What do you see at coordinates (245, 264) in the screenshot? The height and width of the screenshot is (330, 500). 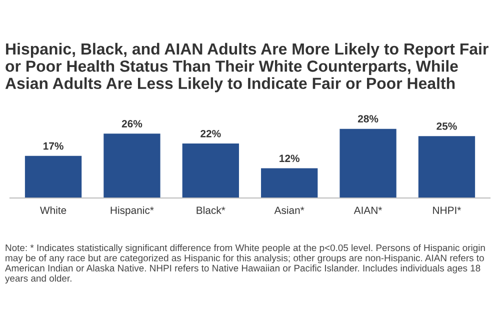 I see `text: Note: * Indicates statistically significant difference from White people at the p<0.05 level. Persons of Hispanic origin may be of any race but are categorized as Hispanic for this analysis; other groups are non-Hispanic. AIAN refers to American Indian or Alaska Native. NHPI refers to Native Hawaiian or Pacific Islander. Includes individuals ages 18 years and older.` at bounding box center [245, 264].